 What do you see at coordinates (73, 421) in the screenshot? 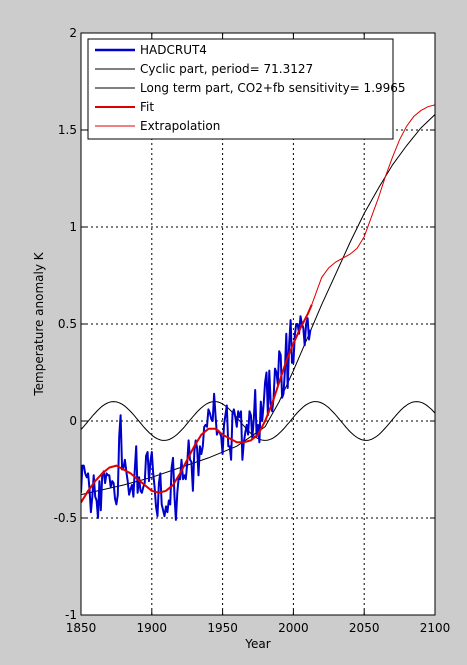
I see `y-tick-label: 0` at bounding box center [73, 421].